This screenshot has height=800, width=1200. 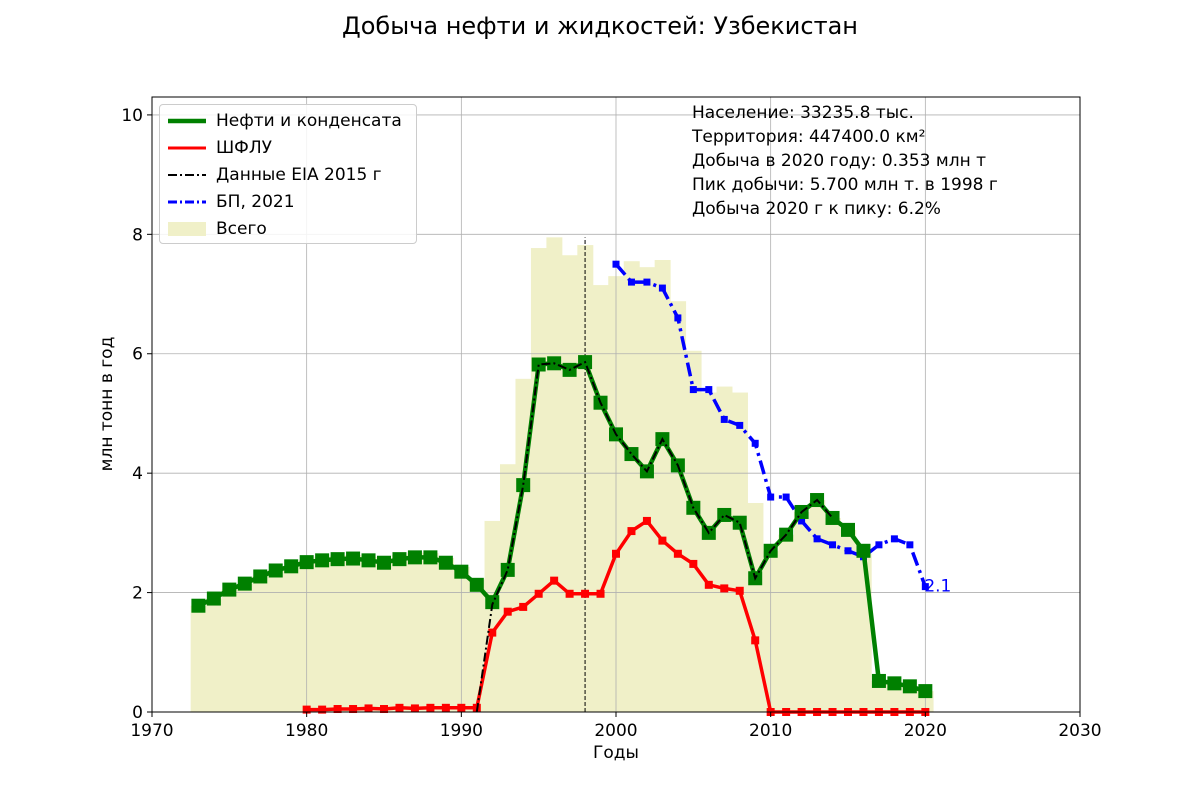 What do you see at coordinates (461, 731) in the screenshot?
I see `x-tick-label: 1990` at bounding box center [461, 731].